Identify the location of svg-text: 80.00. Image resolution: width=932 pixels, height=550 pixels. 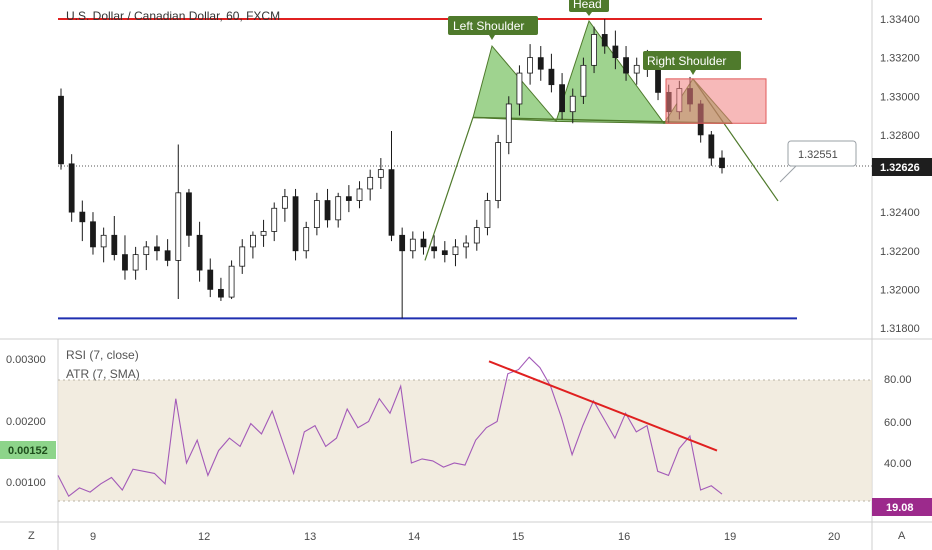
(898, 380).